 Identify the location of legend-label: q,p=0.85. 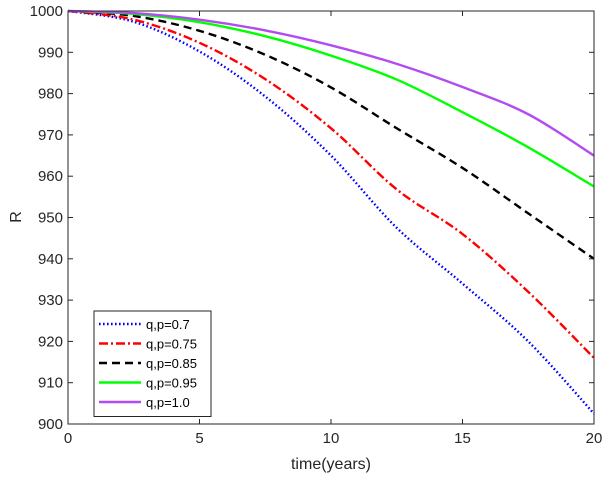
(171, 363).